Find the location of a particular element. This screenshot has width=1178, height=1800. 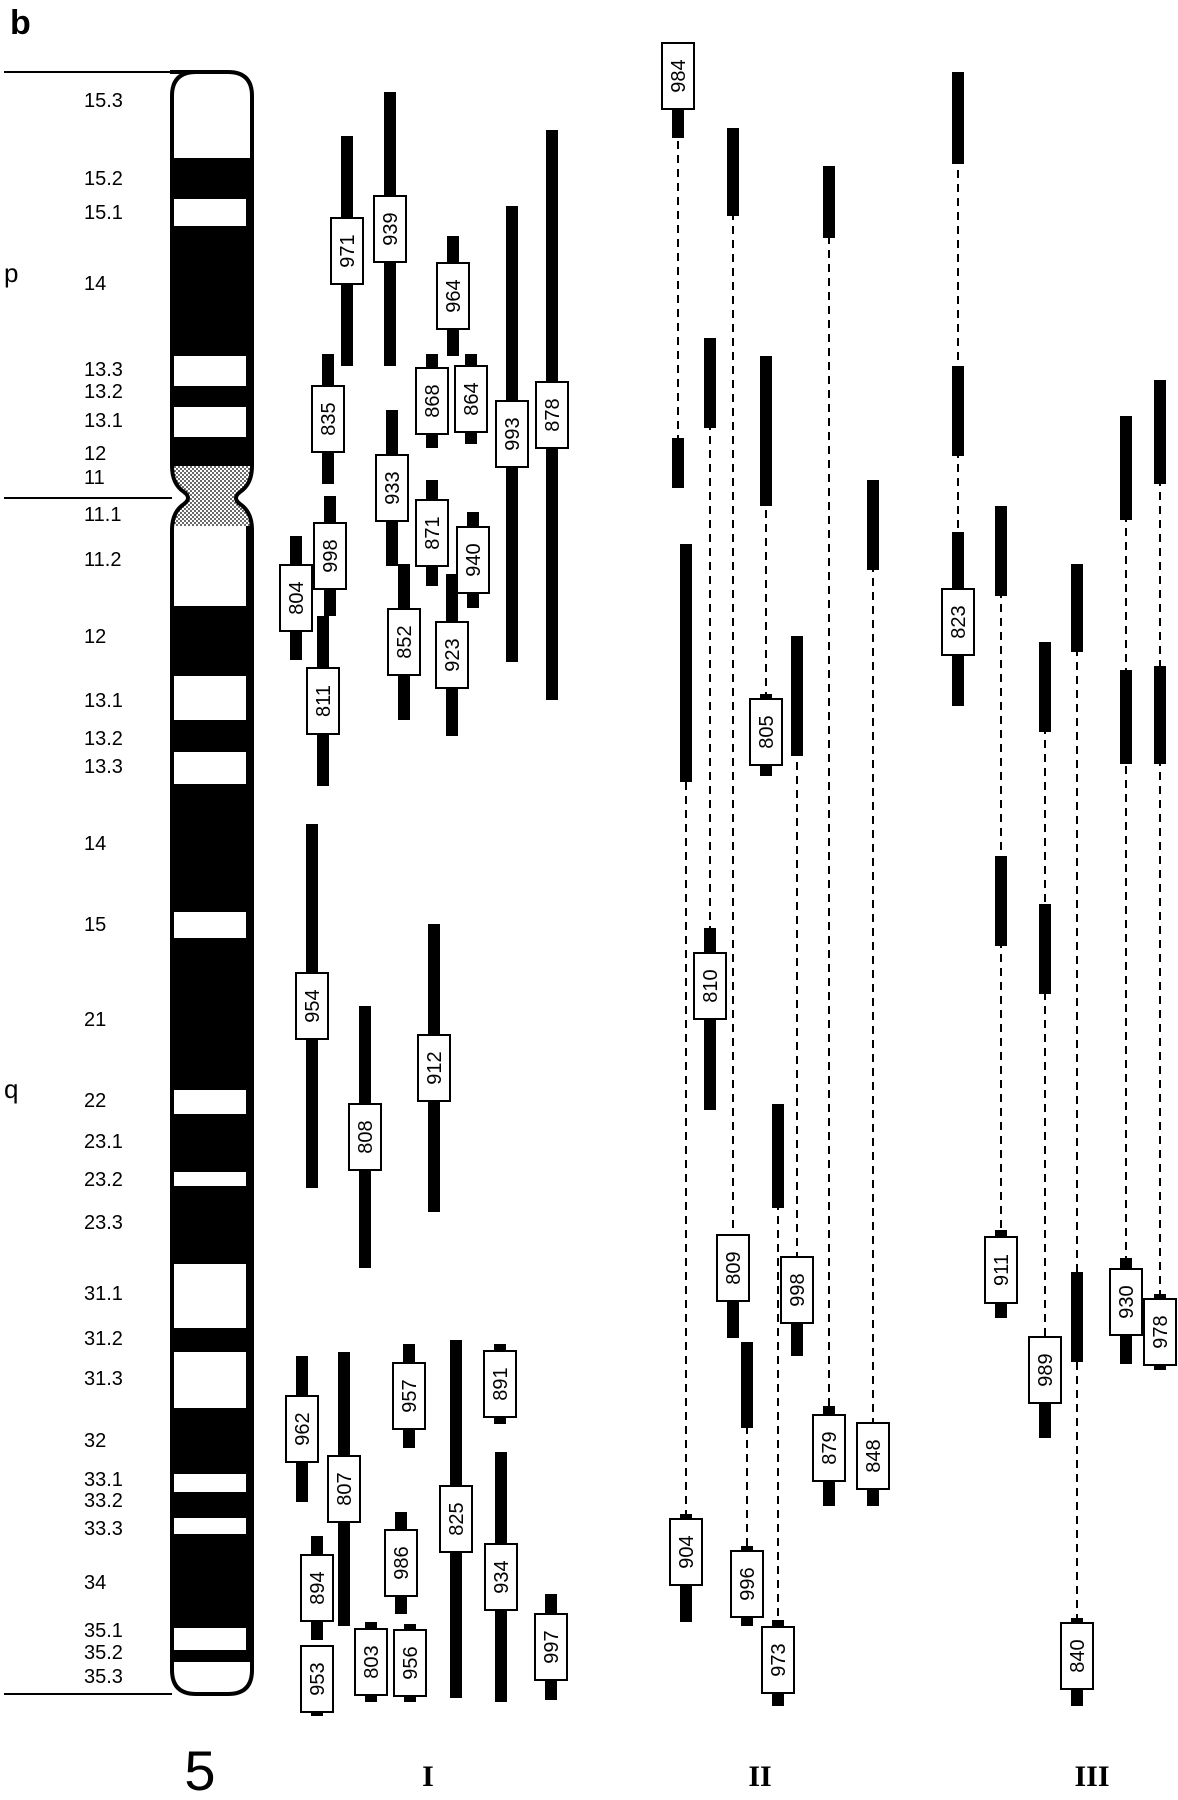

band-label: 22 is located at coordinates (95, 1101).